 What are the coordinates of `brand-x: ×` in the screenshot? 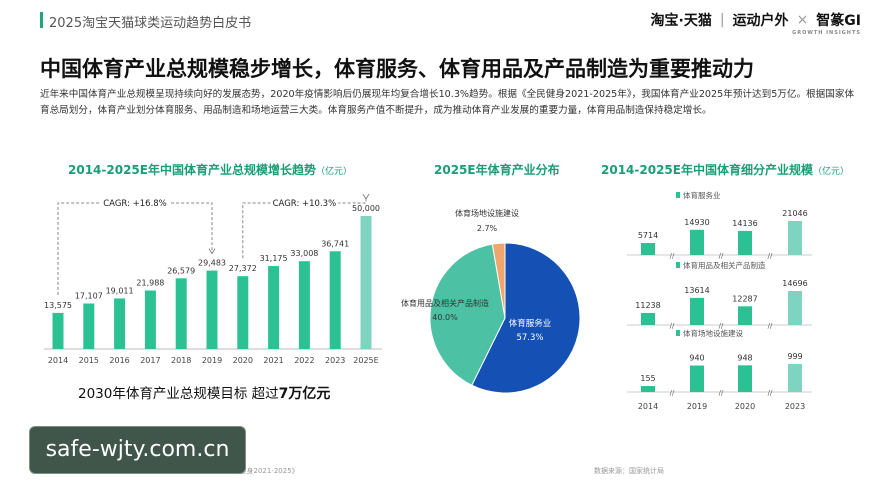 It's located at (802, 20).